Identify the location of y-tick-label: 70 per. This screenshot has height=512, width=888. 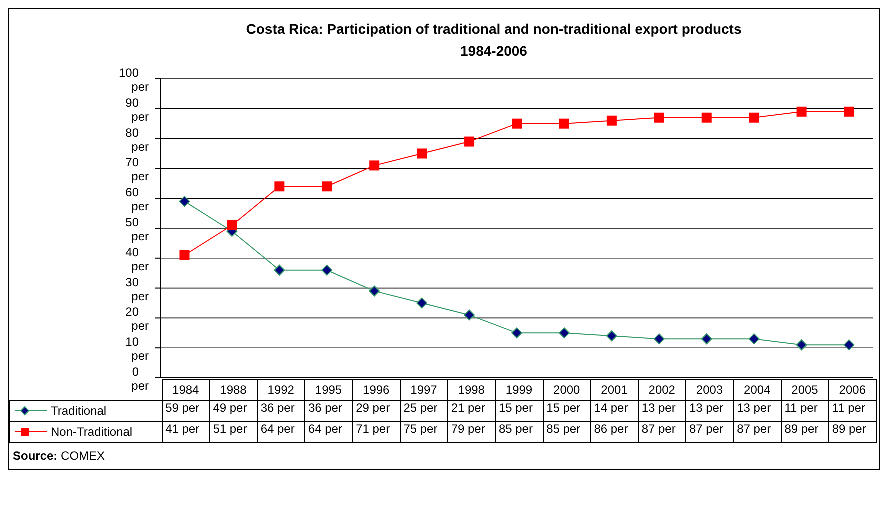
(138, 170).